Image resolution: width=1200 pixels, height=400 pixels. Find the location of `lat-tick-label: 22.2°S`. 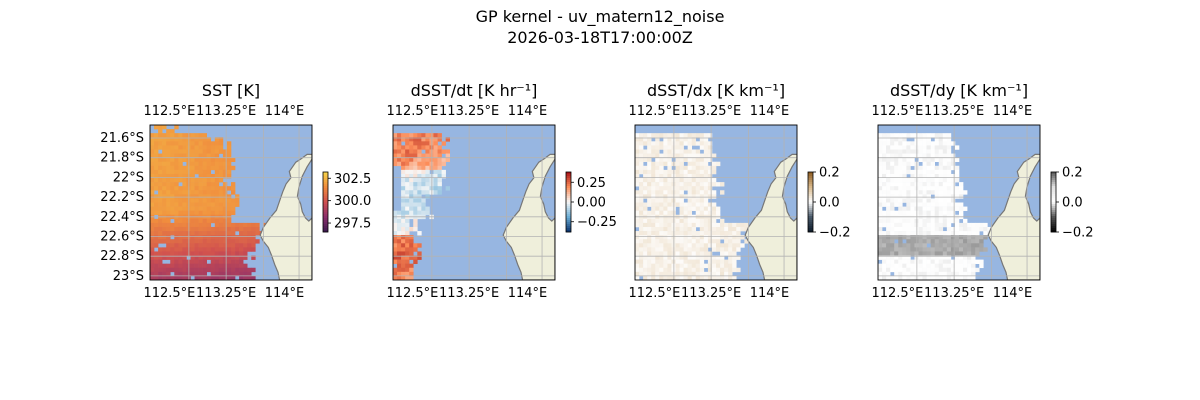

lat-tick-label: 22.2°S is located at coordinates (122, 197).